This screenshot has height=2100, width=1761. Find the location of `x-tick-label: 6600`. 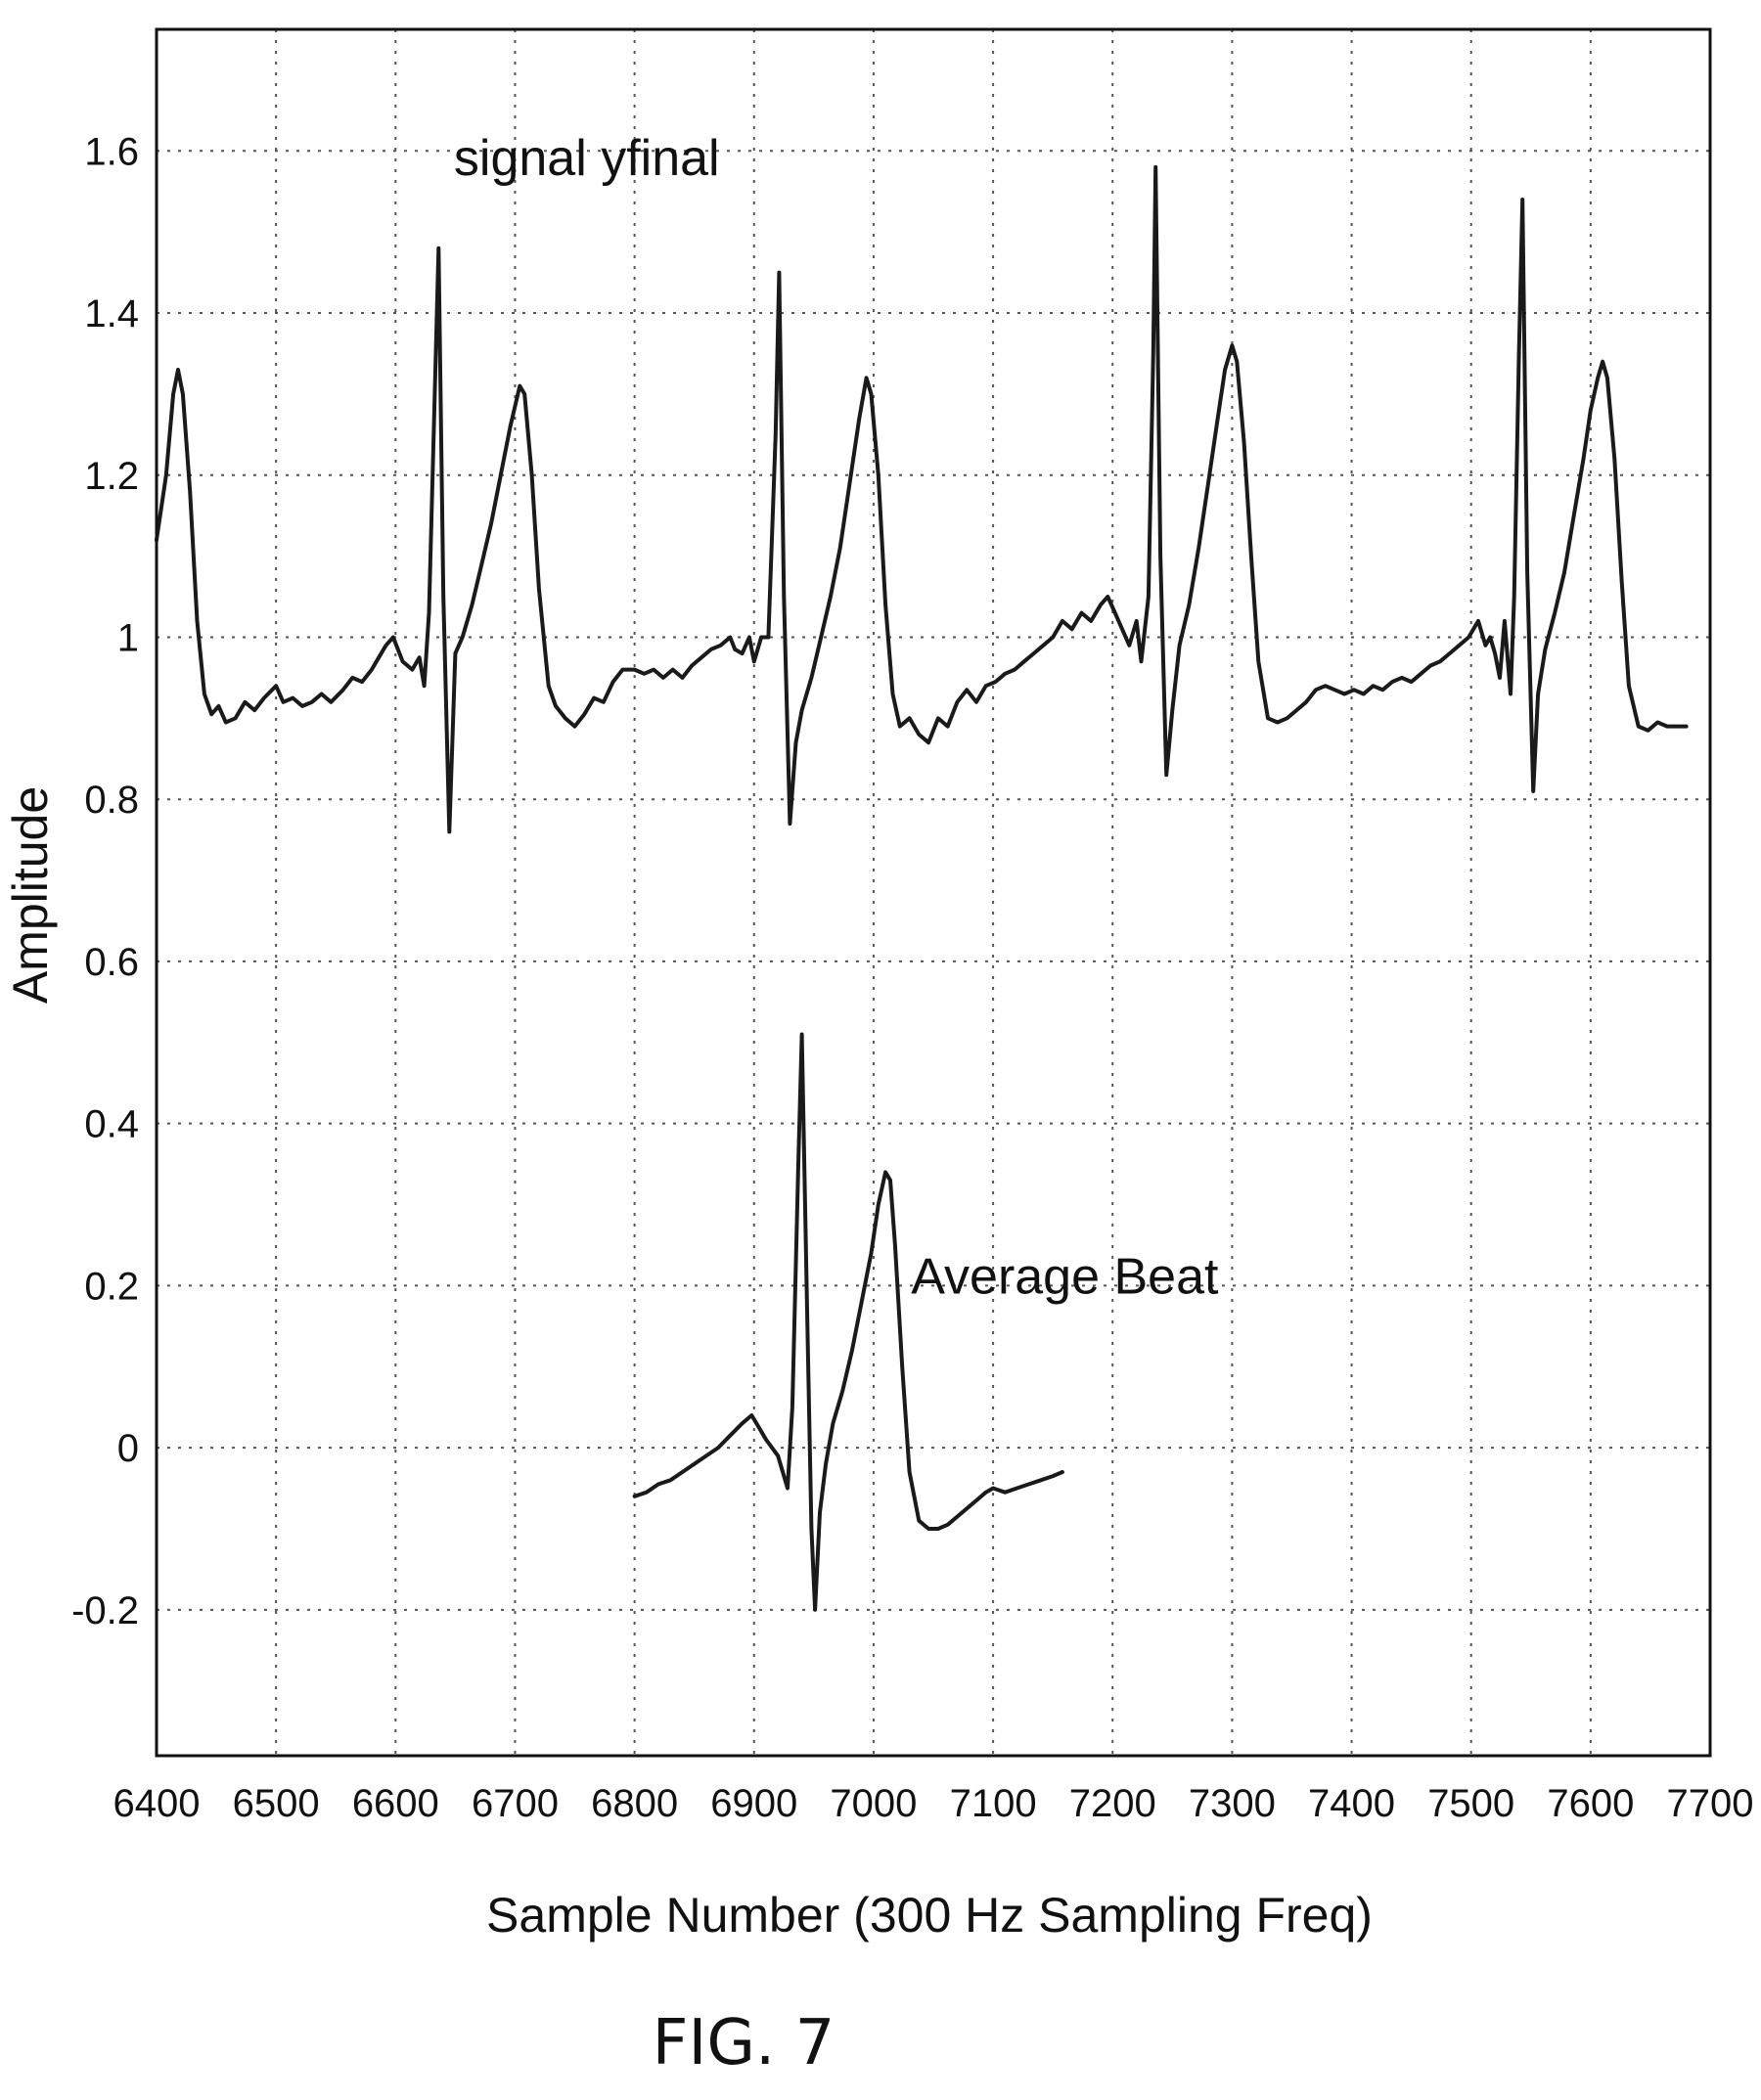

x-tick-label: 6600 is located at coordinates (395, 1803).